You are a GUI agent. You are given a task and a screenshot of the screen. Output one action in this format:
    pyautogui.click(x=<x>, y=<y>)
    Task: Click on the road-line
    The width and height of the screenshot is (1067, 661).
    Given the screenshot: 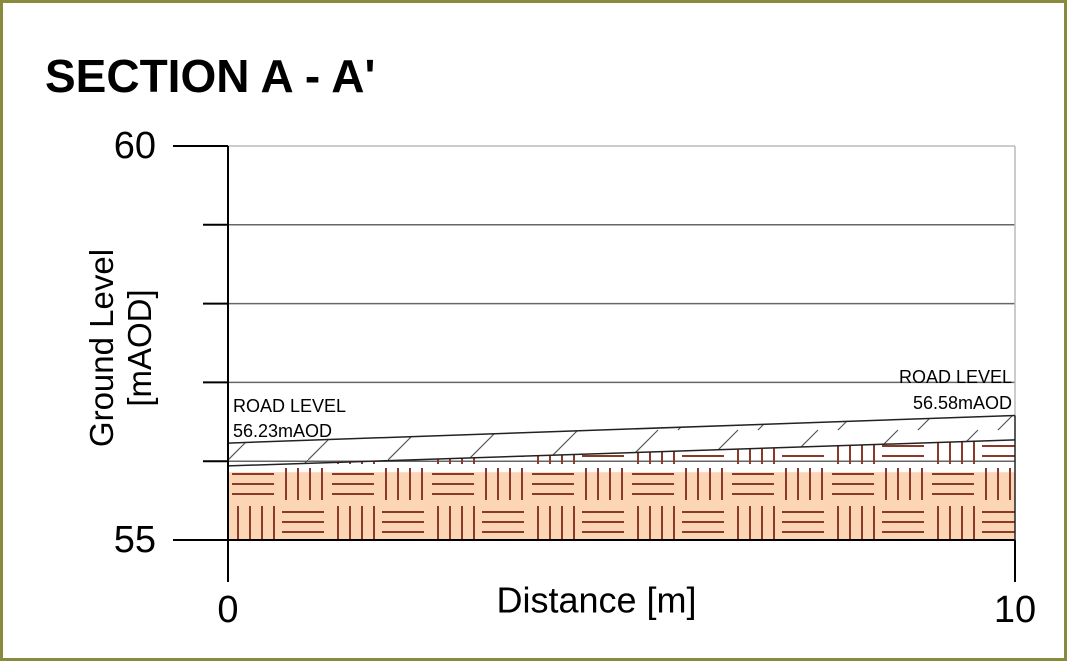 What is the action you would take?
    pyautogui.click(x=621, y=429)
    